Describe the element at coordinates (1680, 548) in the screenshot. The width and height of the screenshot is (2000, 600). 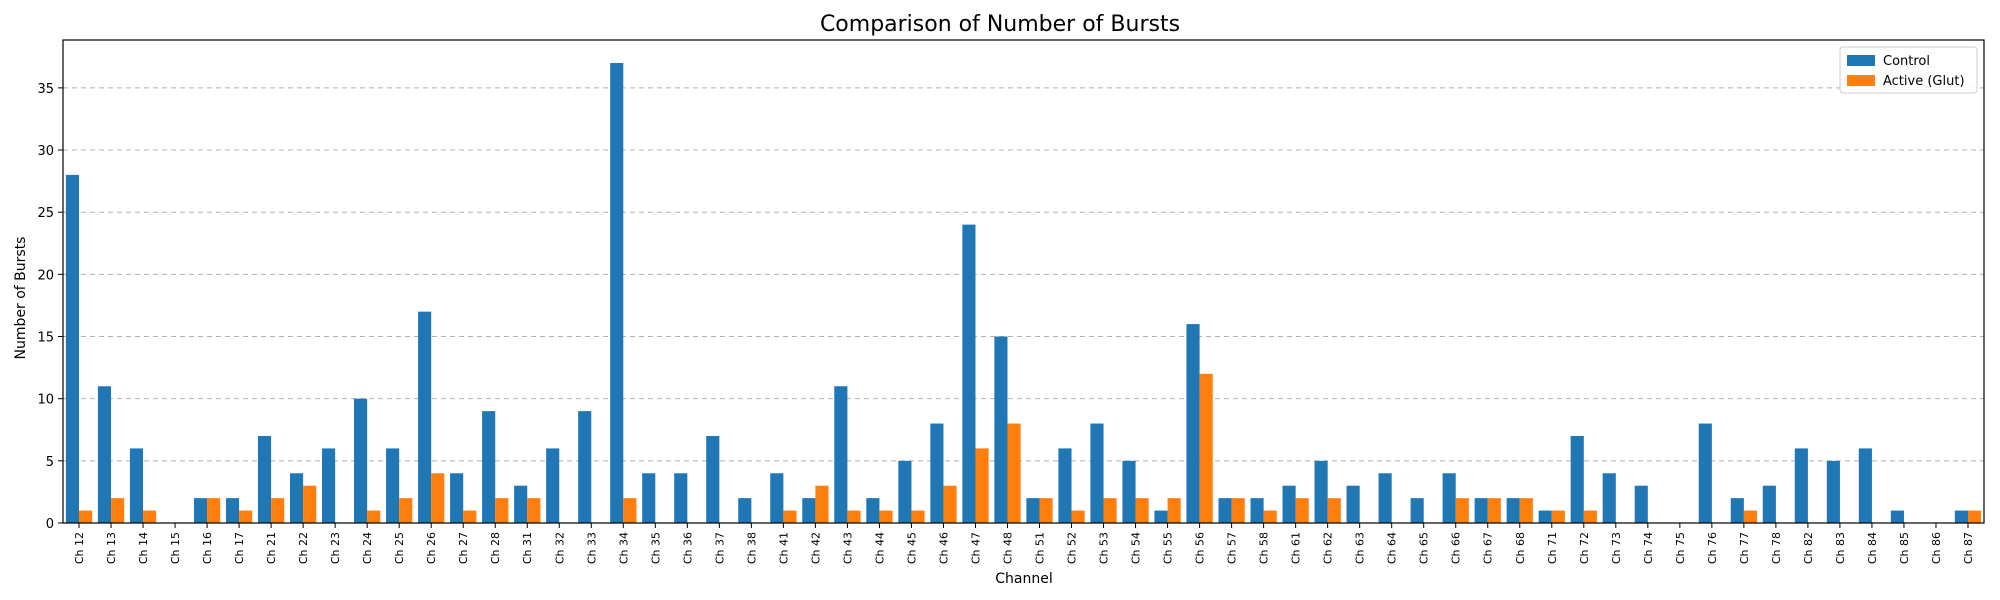
I see `x-tick-label: Ch 75` at that location.